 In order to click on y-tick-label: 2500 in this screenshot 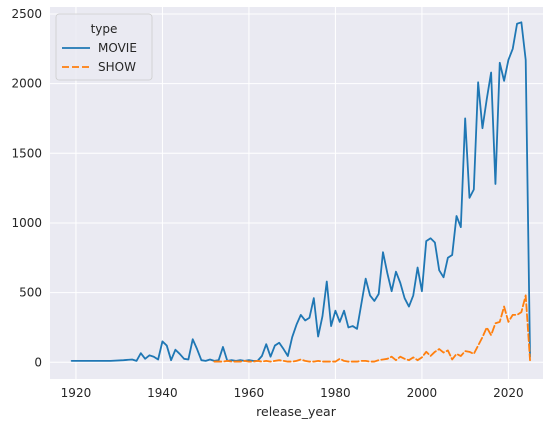, I will do `click(26, 14)`.